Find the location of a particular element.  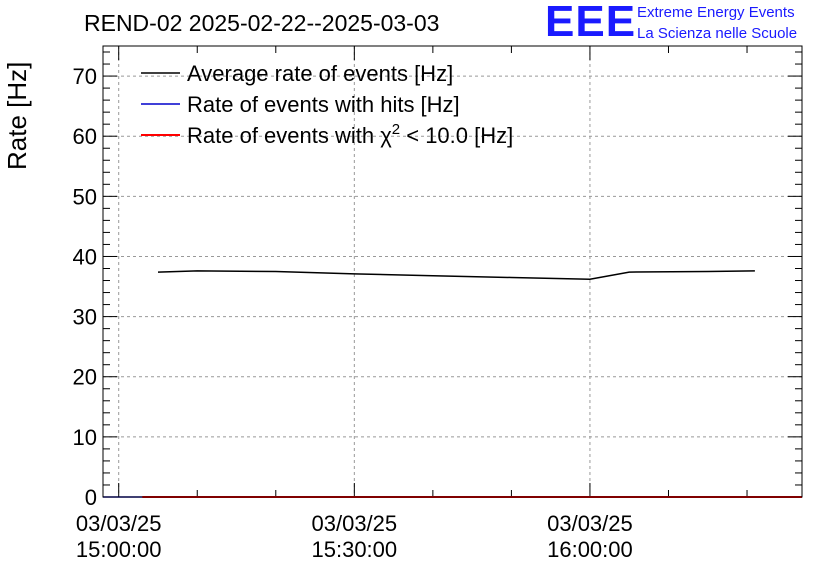

y-tick-label: 10 is located at coordinates (85, 437).